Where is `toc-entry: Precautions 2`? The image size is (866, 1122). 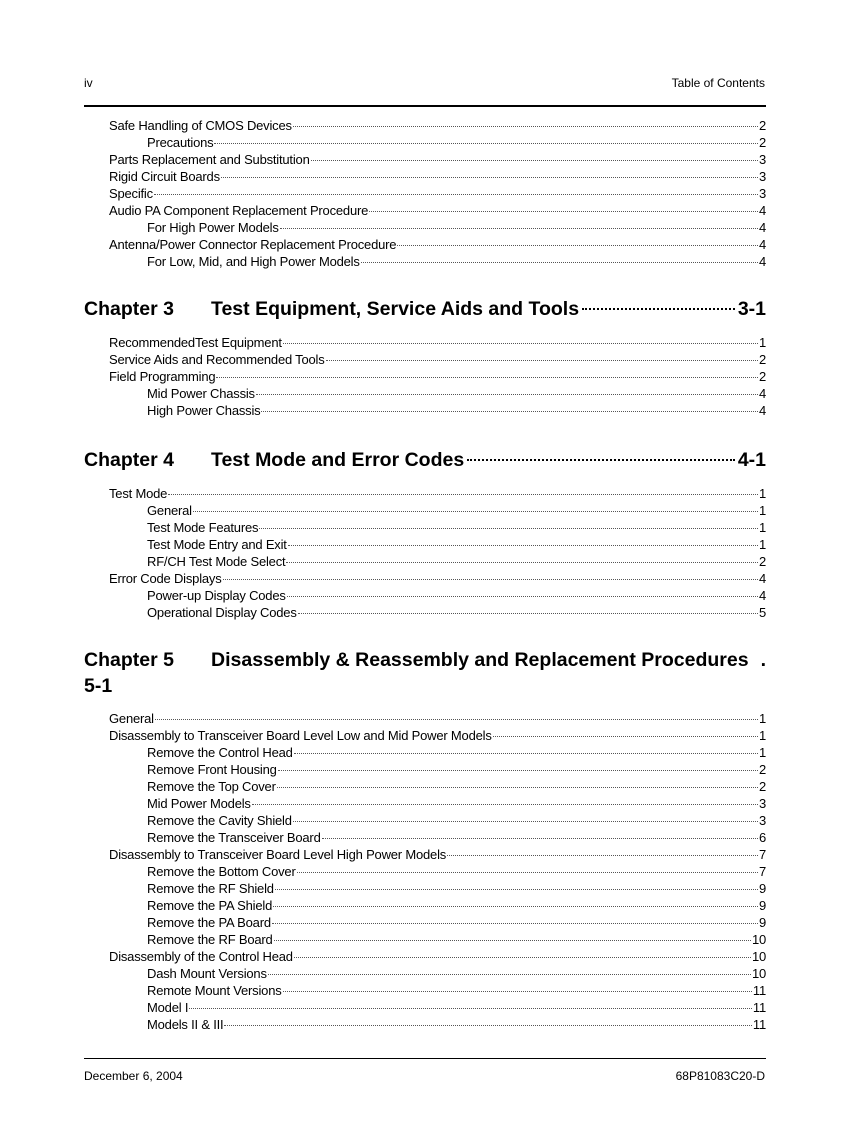 toc-entry: Precautions 2 is located at coordinates (437, 142).